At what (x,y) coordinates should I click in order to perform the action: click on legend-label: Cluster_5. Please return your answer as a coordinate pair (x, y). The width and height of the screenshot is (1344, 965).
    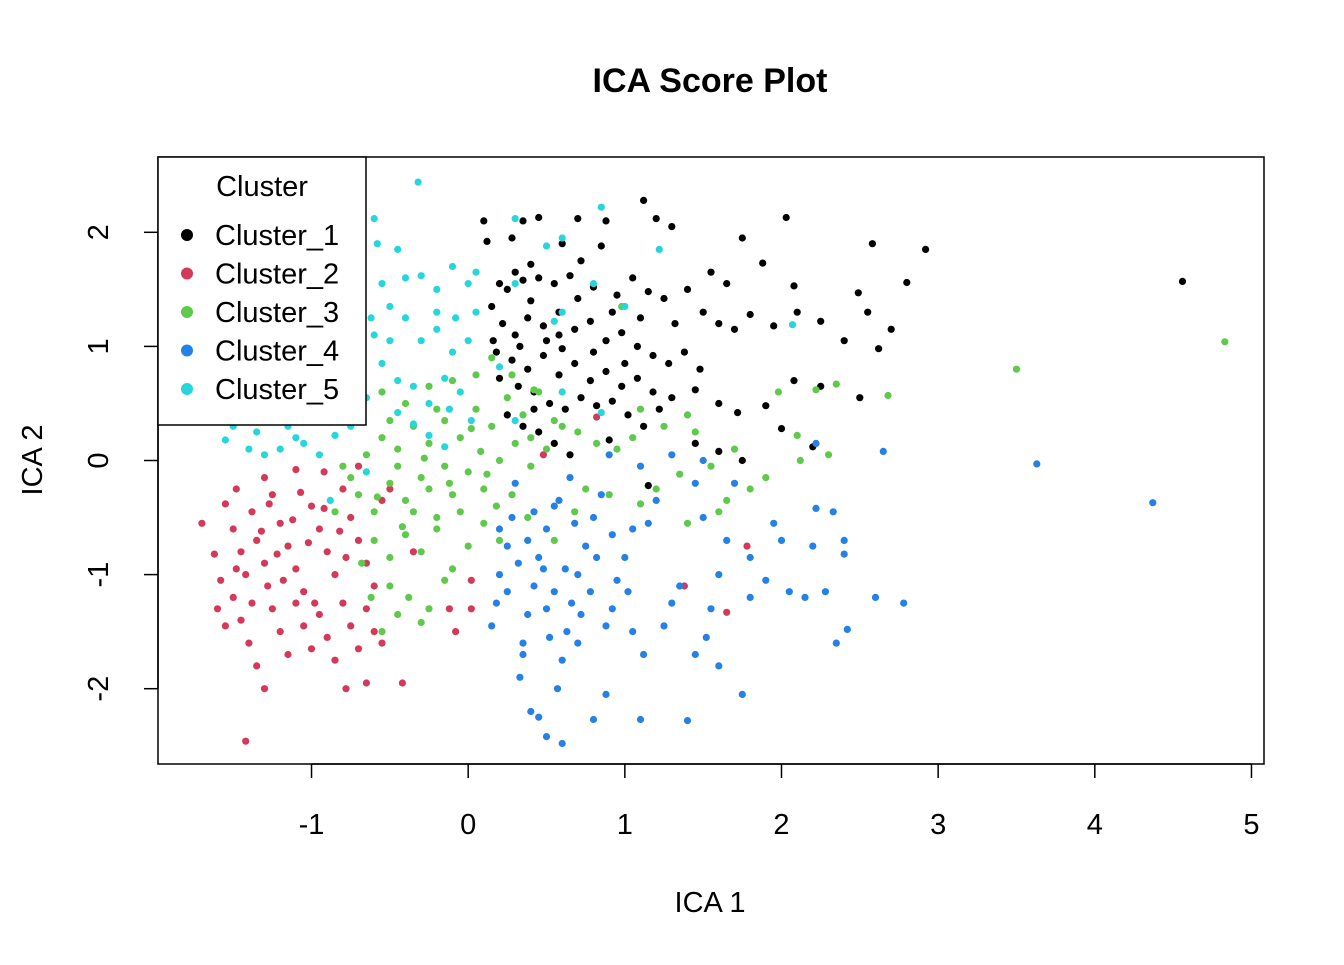
    Looking at the image, I should click on (277, 390).